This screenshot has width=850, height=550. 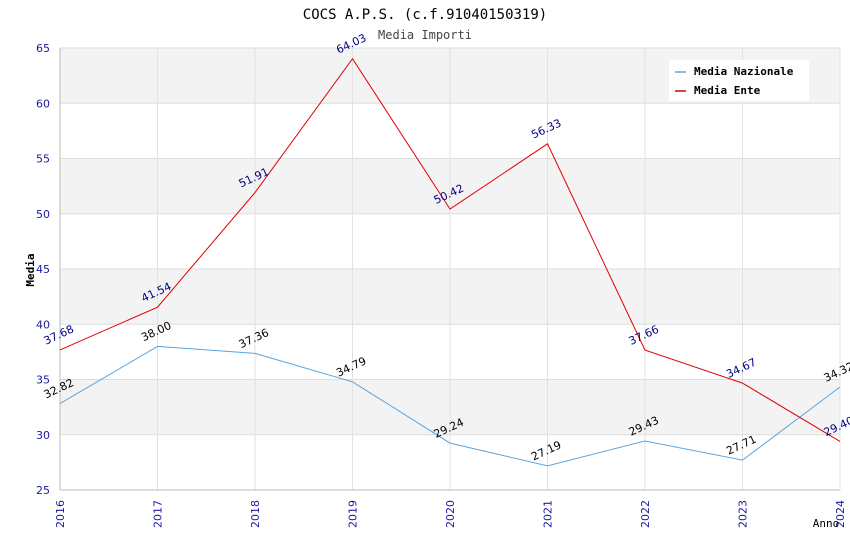 What do you see at coordinates (43, 380) in the screenshot?
I see `y-tick-label: 35` at bounding box center [43, 380].